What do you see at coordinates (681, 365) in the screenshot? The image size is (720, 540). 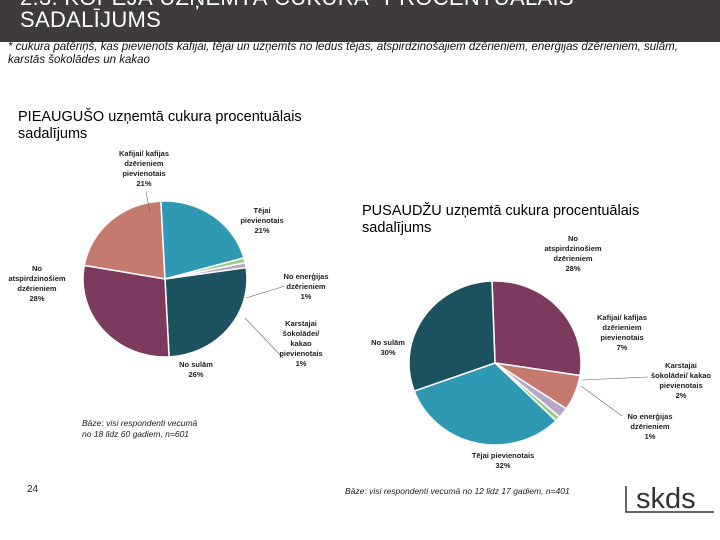 I see `teen-slice-label: Karstajai` at bounding box center [681, 365].